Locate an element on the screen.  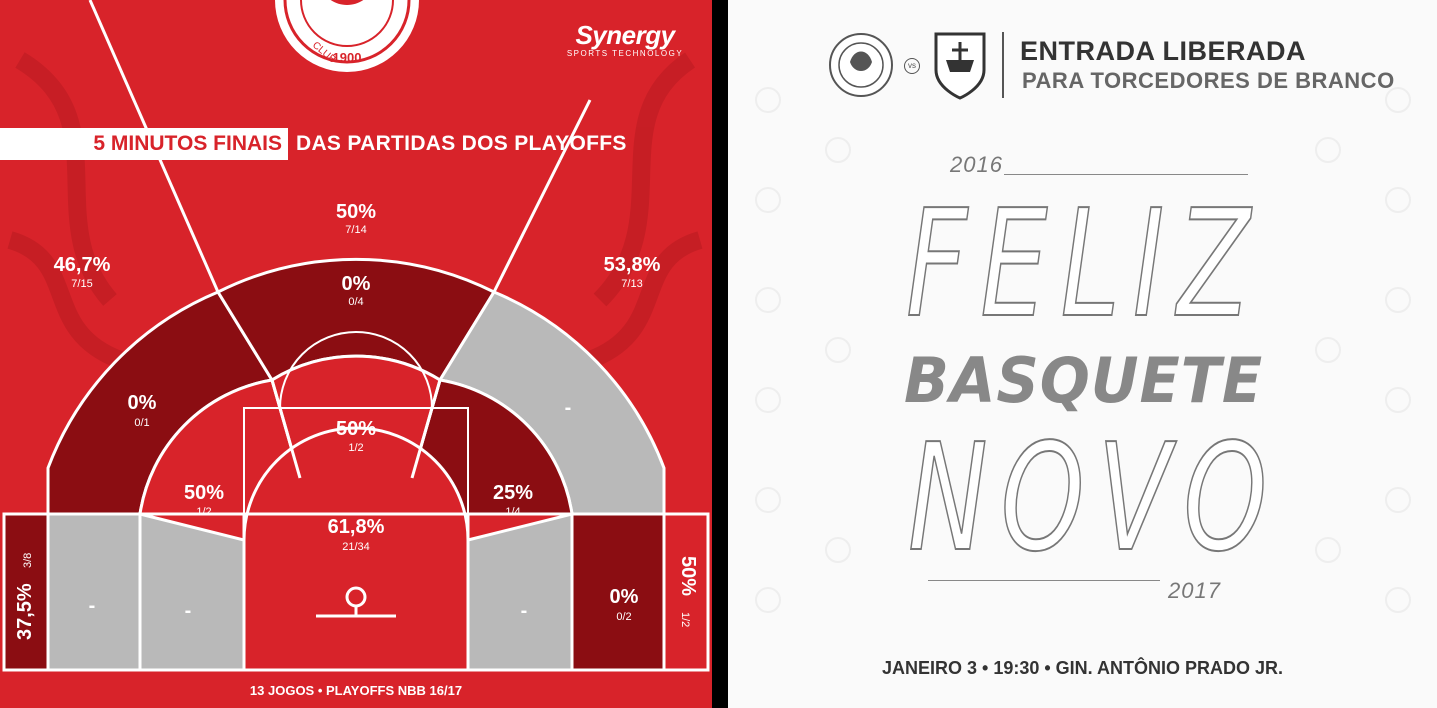
paulistano-logo-icon is located at coordinates (861, 65).